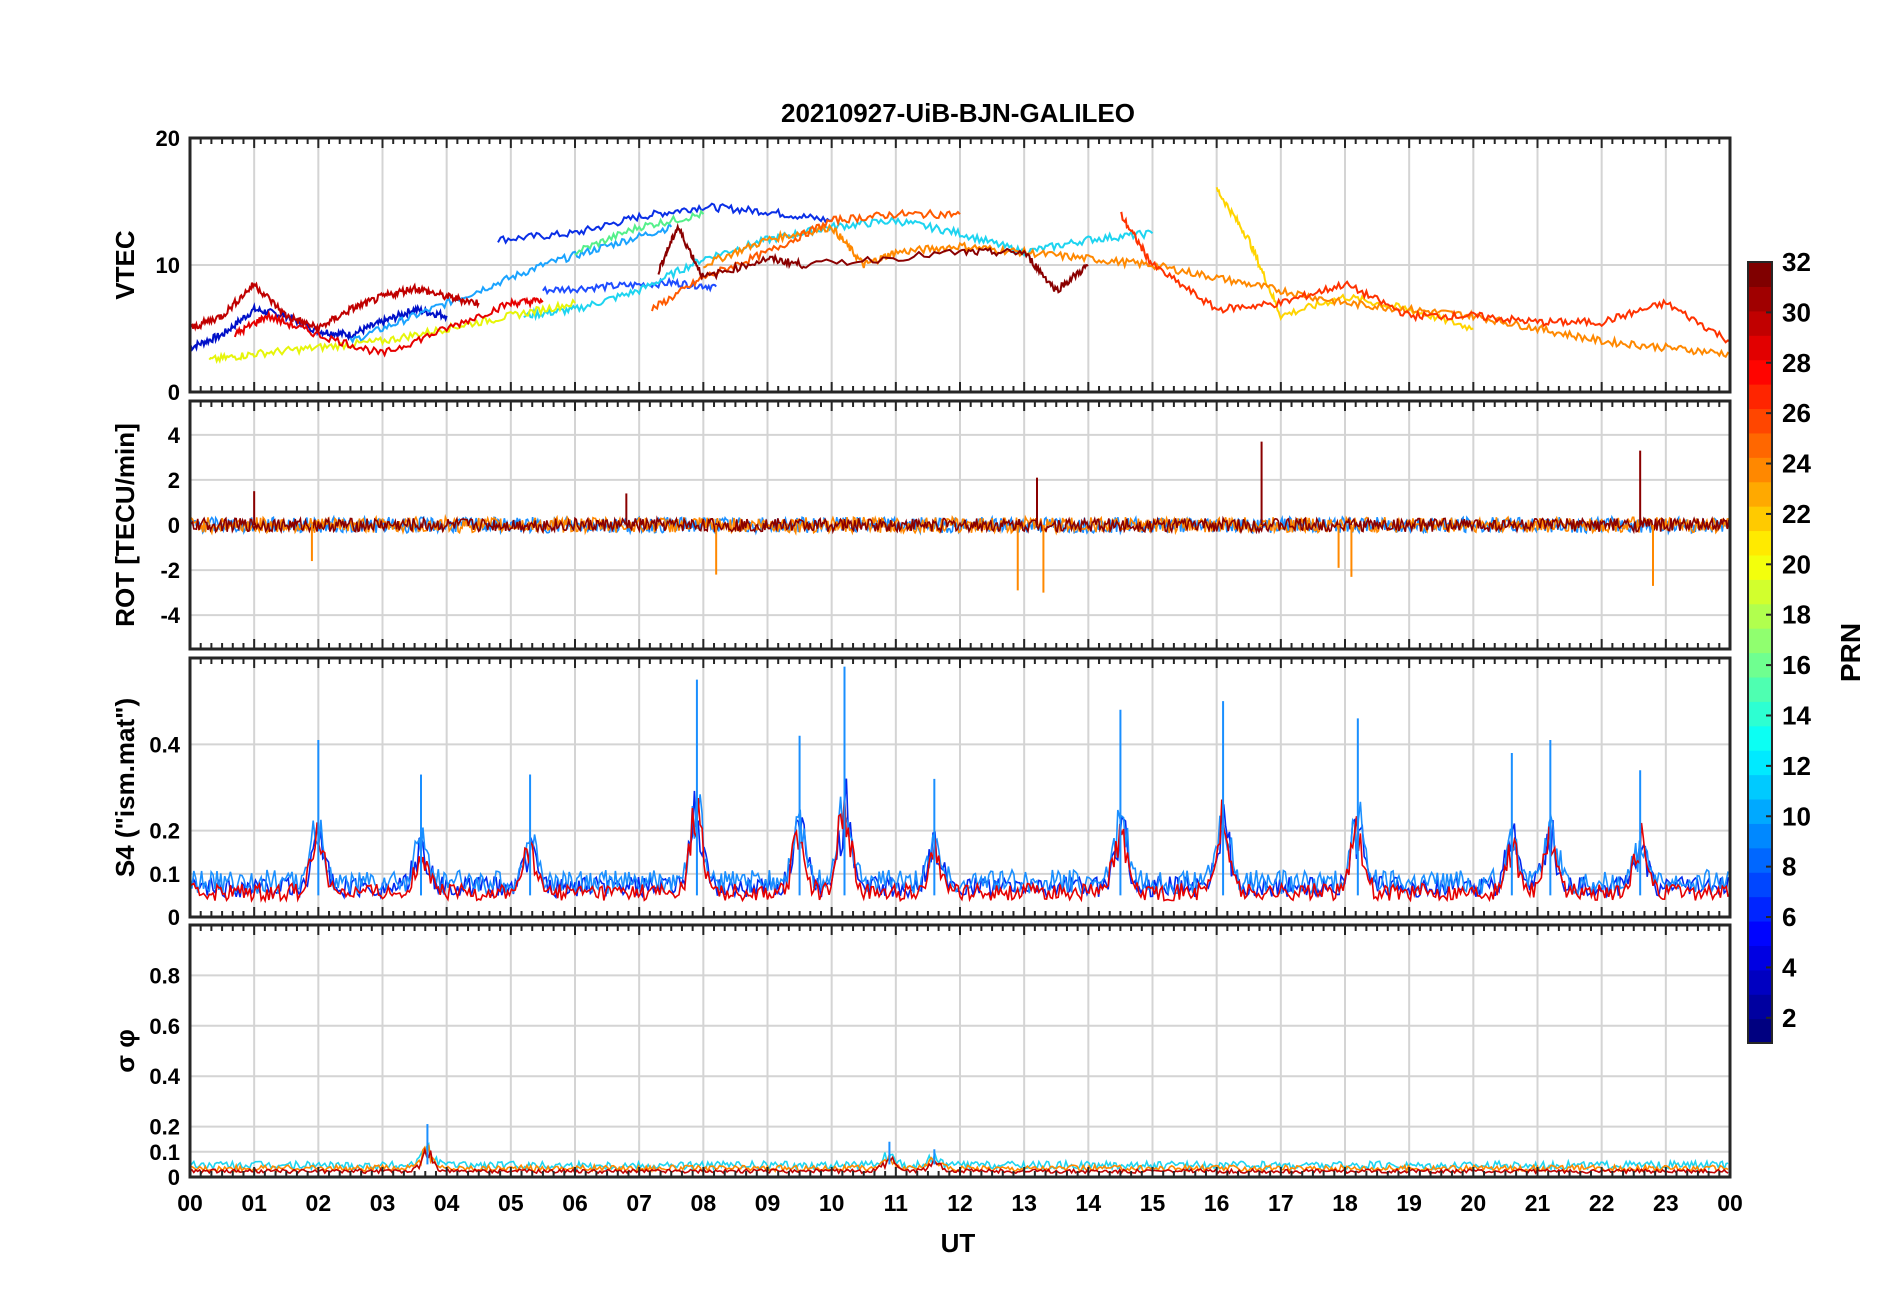  What do you see at coordinates (1796, 312) in the screenshot?
I see `colorbar-tick-label: 30` at bounding box center [1796, 312].